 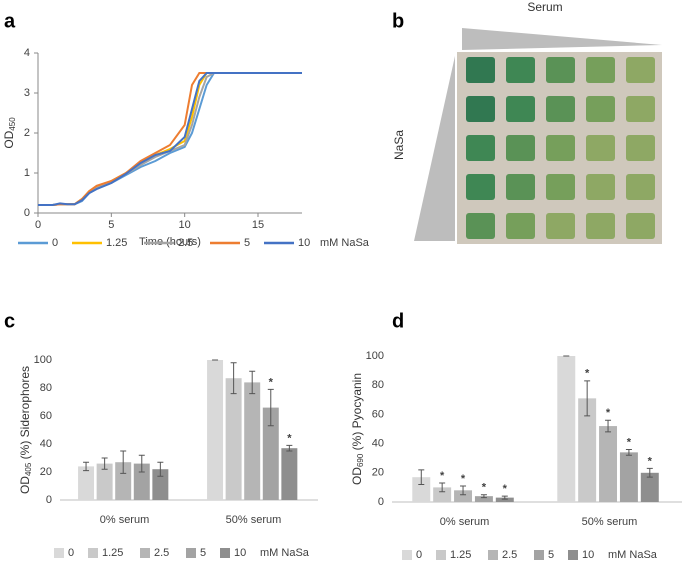 What do you see at coordinates (27, 53) in the screenshot?
I see `y-tick-label: 4` at bounding box center [27, 53].